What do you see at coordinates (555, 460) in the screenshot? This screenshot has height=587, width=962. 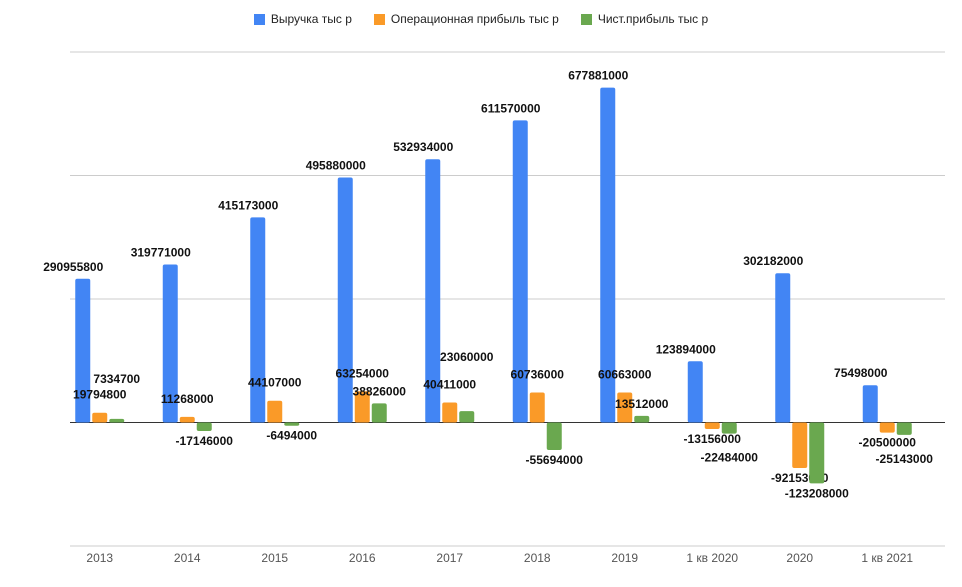 I see `data-label: -55694000` at bounding box center [555, 460].